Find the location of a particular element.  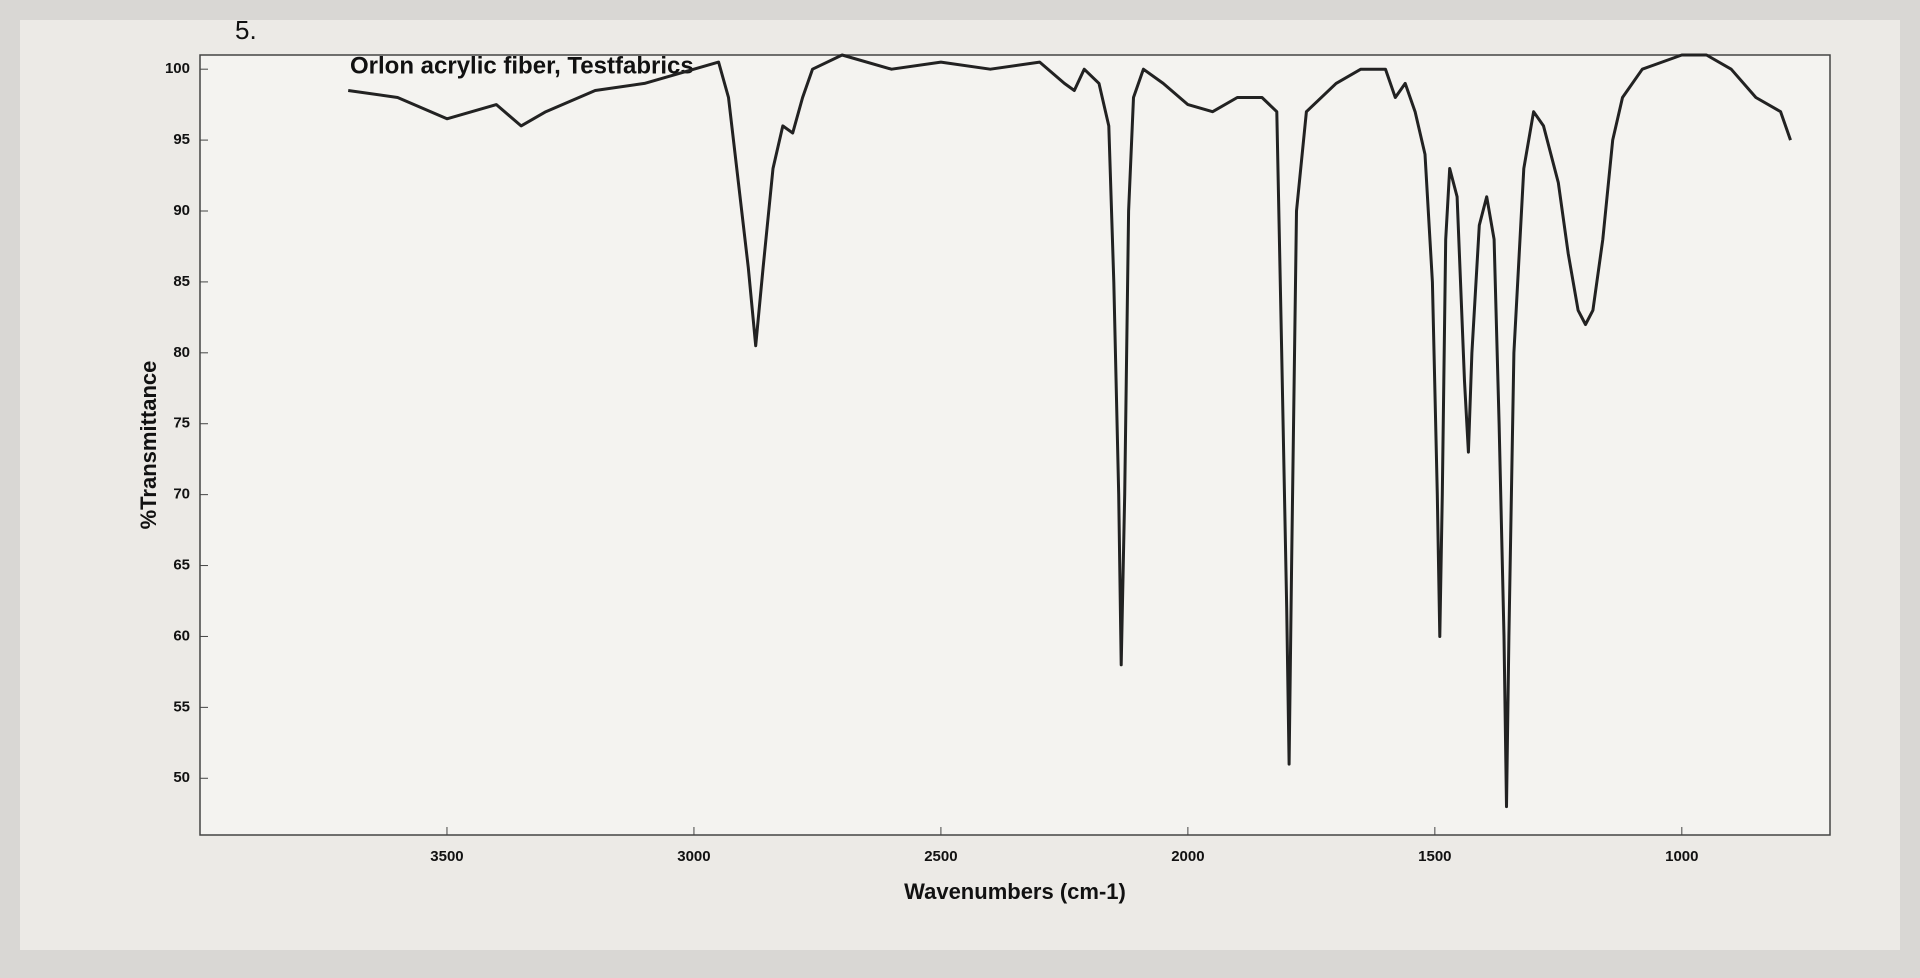

x-tick-label: 2500 is located at coordinates (940, 856).